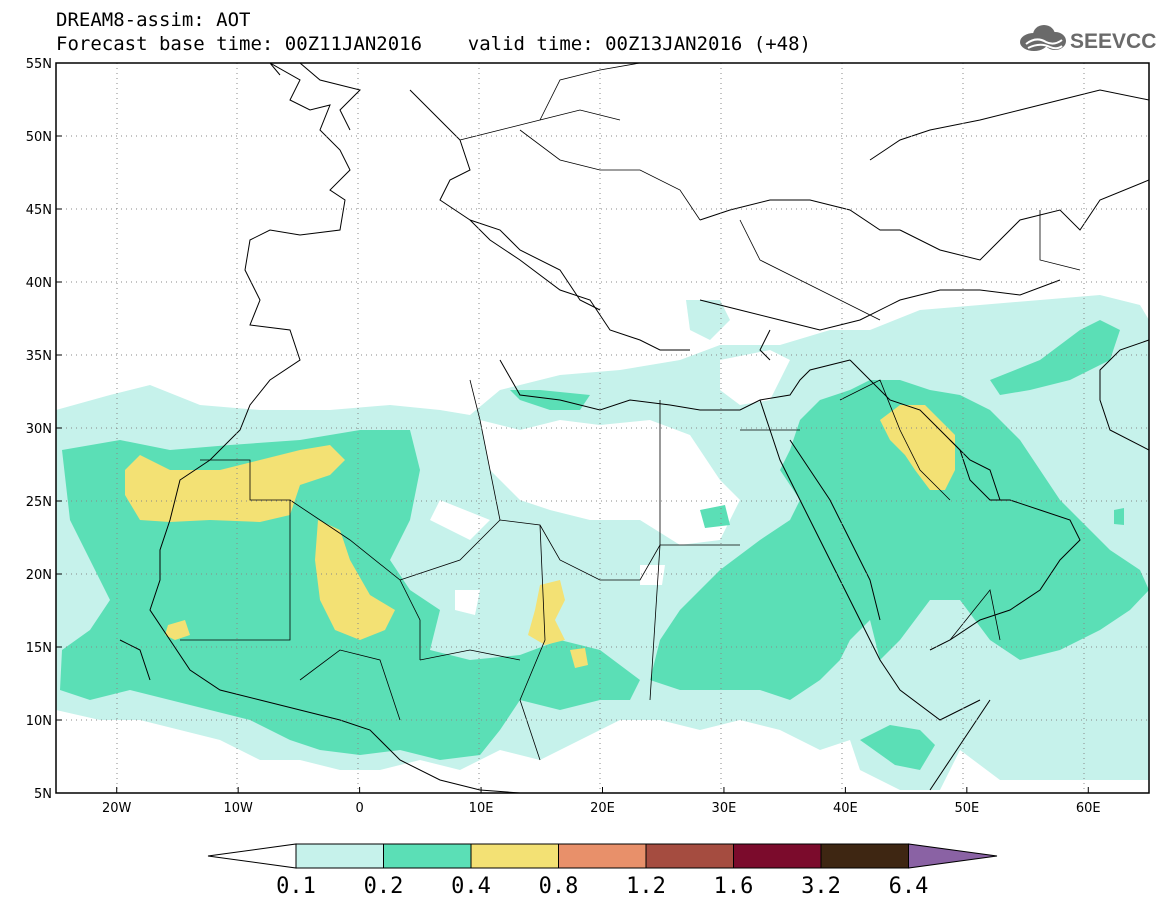 The width and height of the screenshot is (1165, 905). I want to click on cloud-icon, so click(1043, 38).